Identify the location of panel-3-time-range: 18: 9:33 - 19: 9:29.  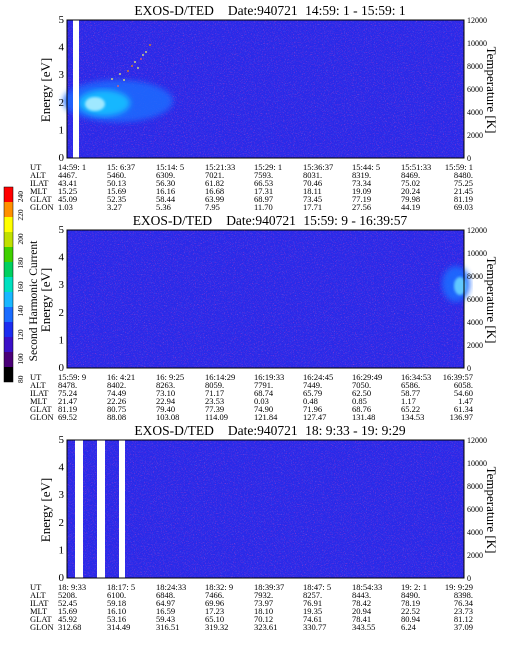
(355, 430).